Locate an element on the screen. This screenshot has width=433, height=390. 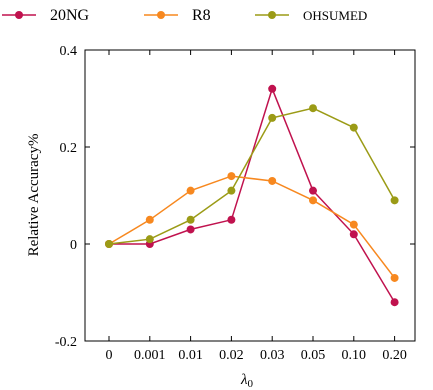
y-tick-label: 0.4 is located at coordinates (69, 51).